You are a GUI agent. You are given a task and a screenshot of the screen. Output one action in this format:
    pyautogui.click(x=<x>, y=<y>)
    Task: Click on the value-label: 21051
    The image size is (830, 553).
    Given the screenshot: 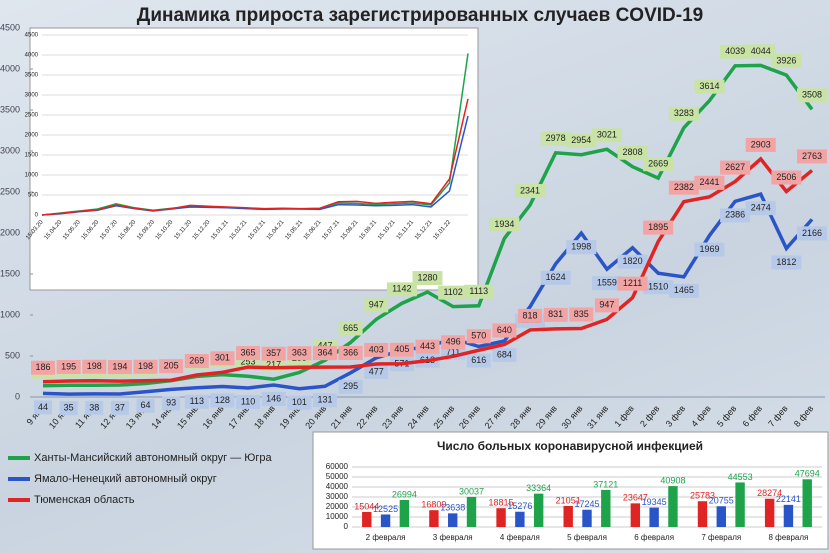 What is the action you would take?
    pyautogui.click(x=568, y=500)
    